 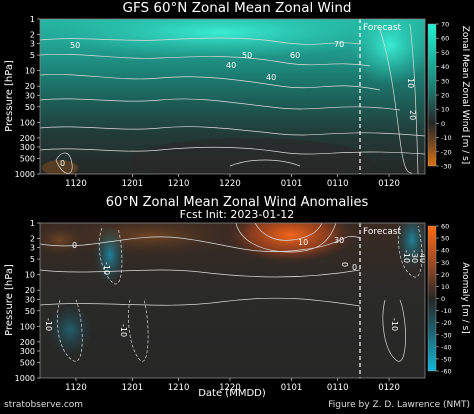 I want to click on colorbar-tick-label: -40, so click(x=446, y=347).